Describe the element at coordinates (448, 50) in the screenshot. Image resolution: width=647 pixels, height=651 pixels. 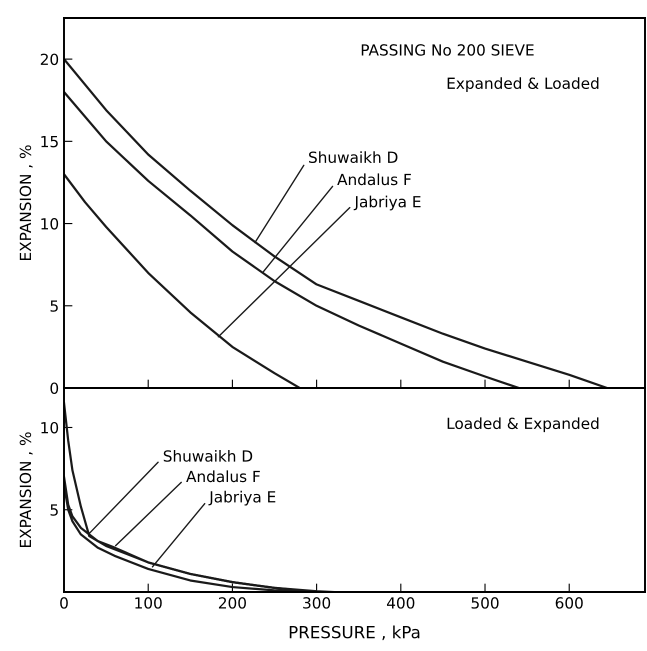
I see `text: PASSING No 200 SIEVE` at that location.